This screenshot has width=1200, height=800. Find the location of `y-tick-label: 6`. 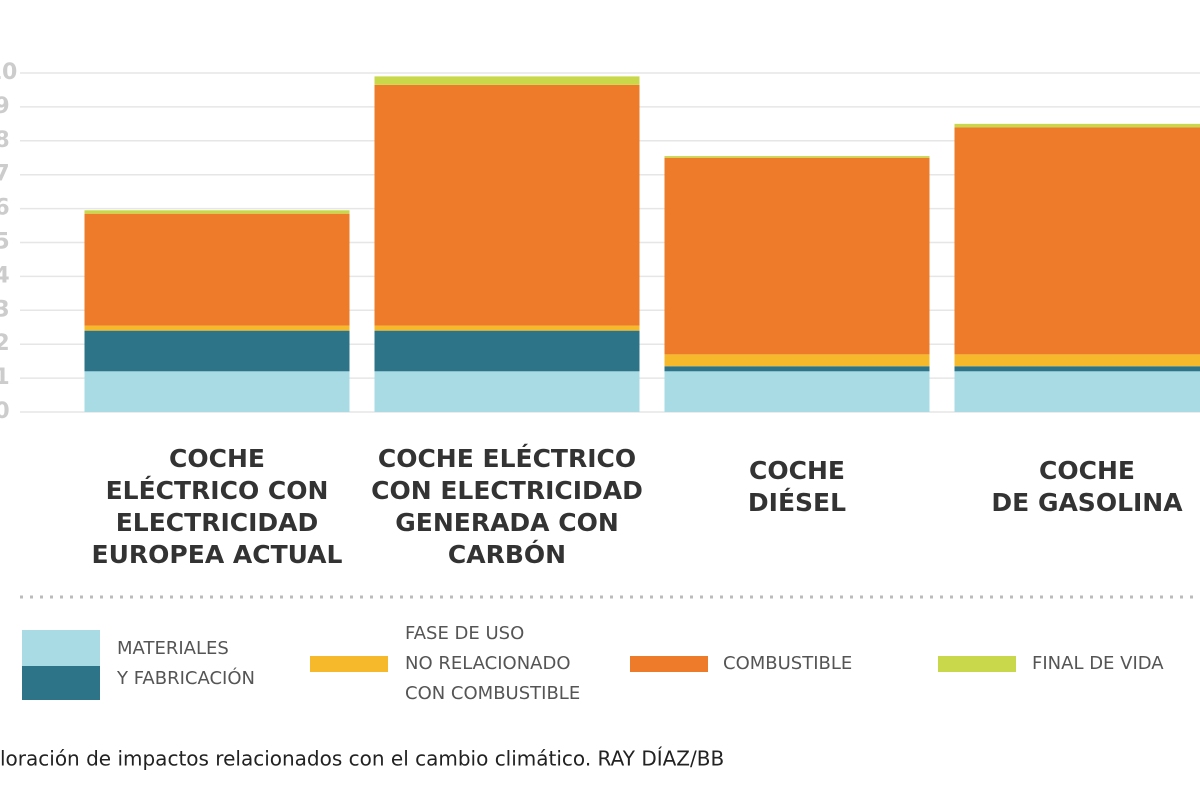

y-tick-label: 6 is located at coordinates (5, 208).